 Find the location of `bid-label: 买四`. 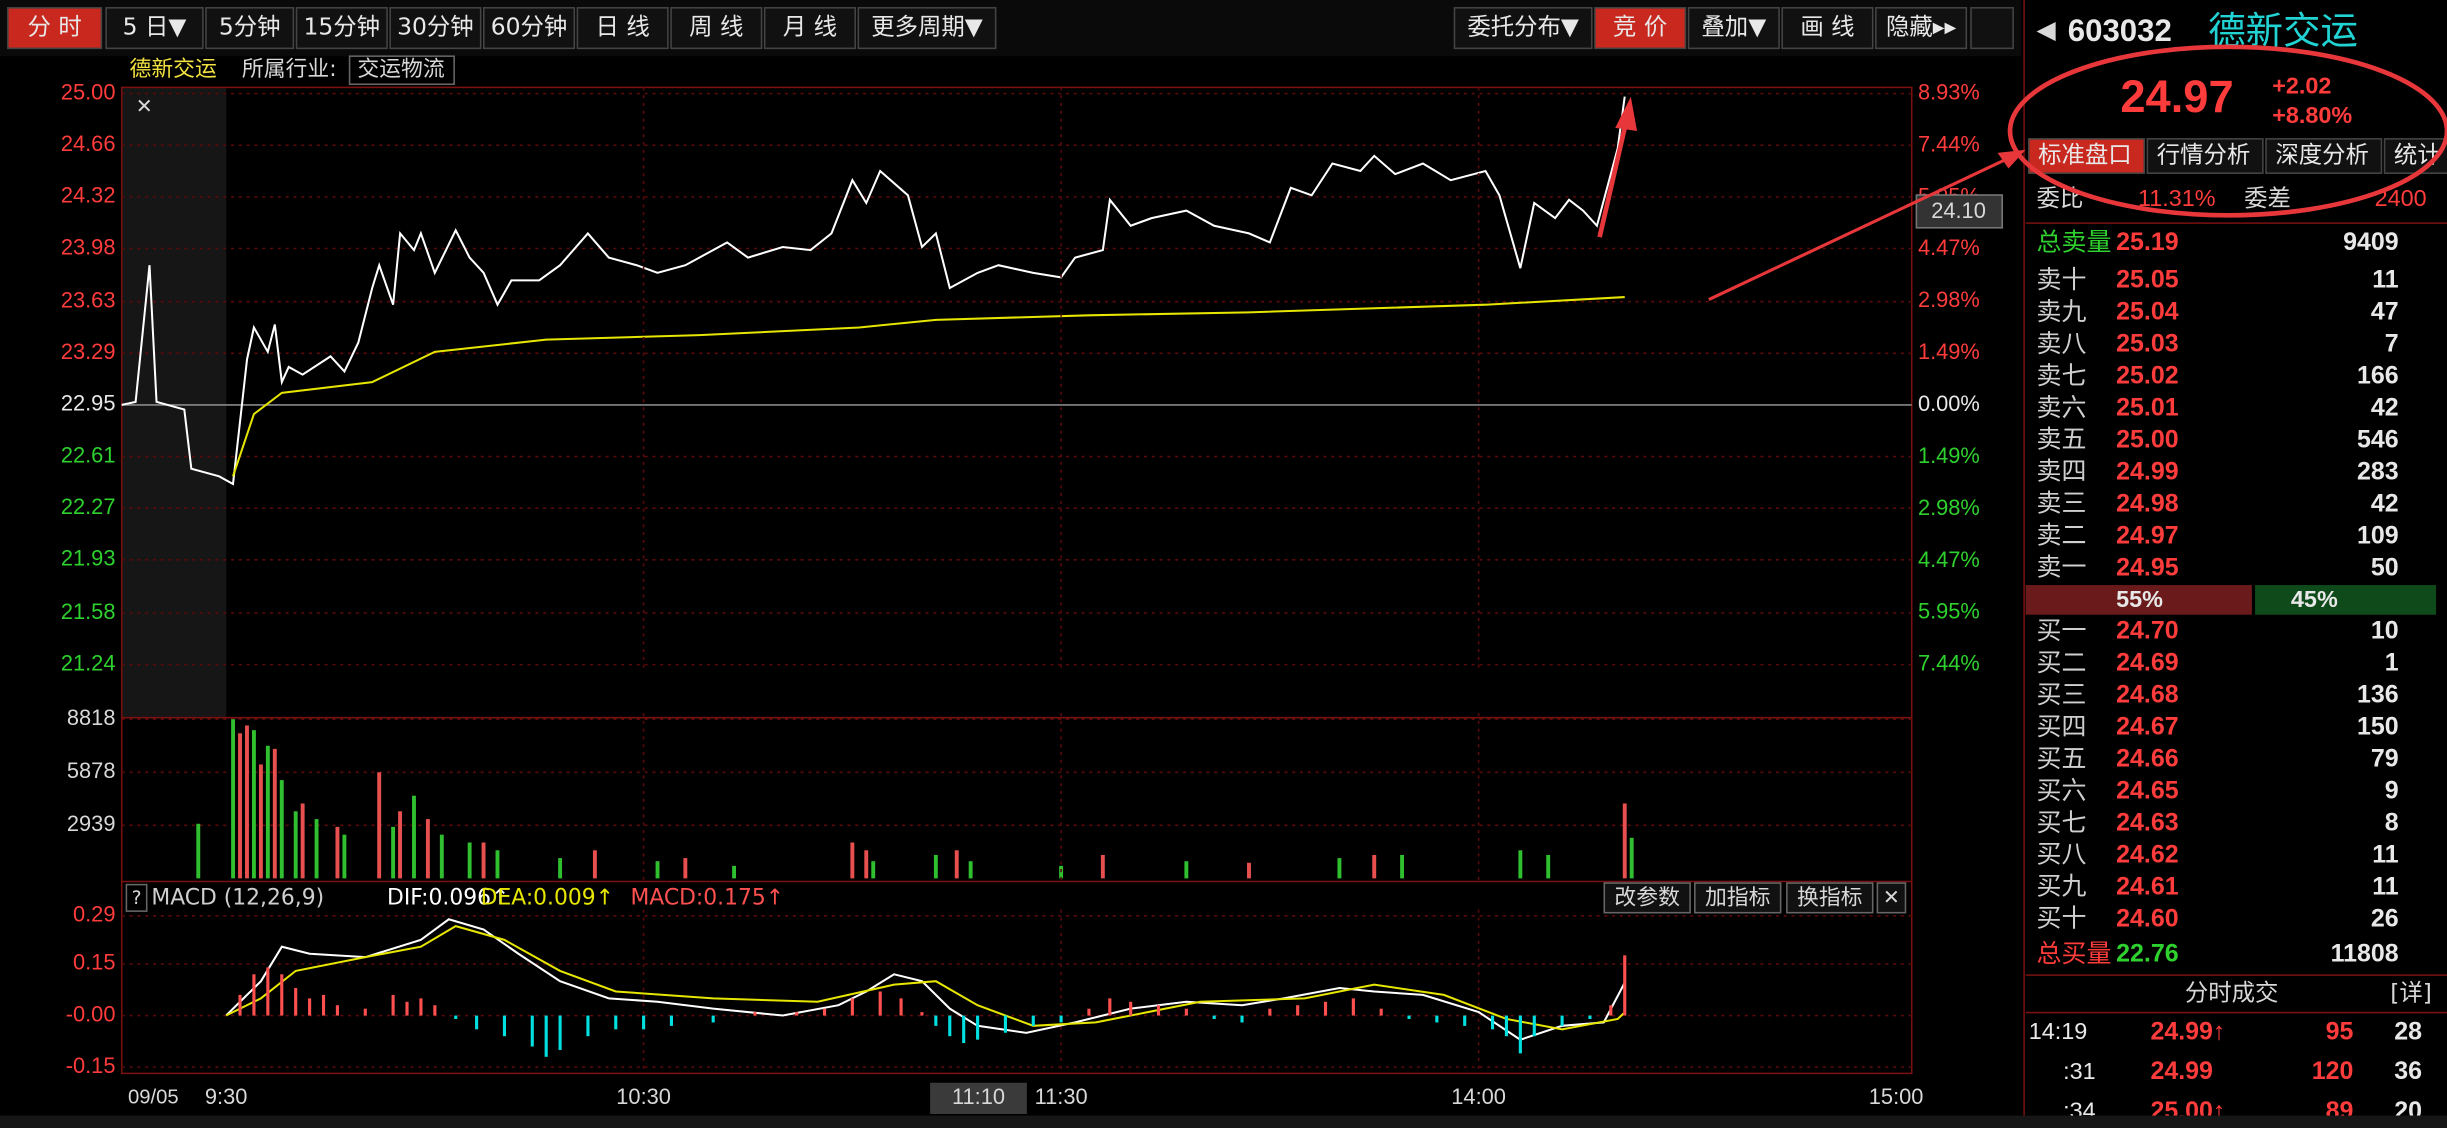

bid-label: 买四 is located at coordinates (2062, 726).